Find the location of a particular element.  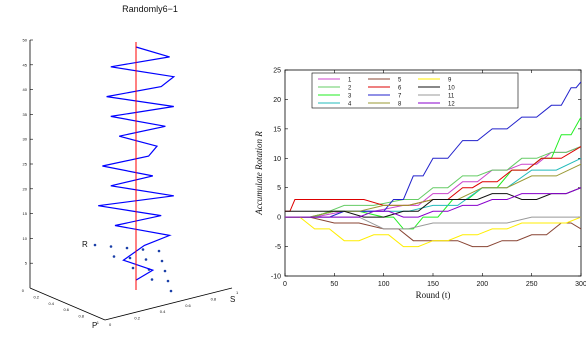

legend-label: 2 is located at coordinates (350, 89).